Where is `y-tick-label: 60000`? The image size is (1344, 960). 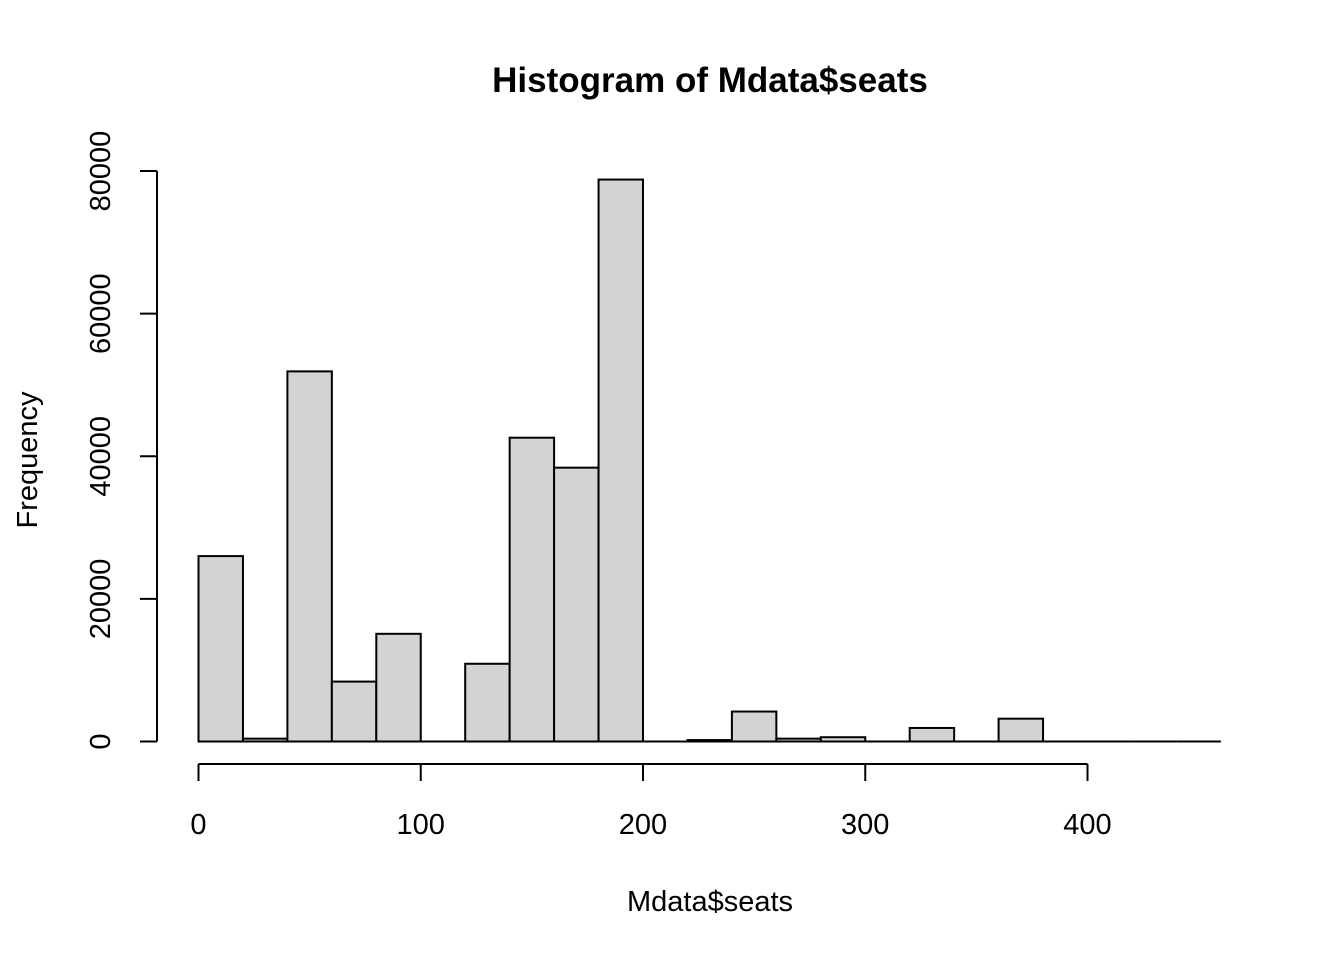 y-tick-label: 60000 is located at coordinates (101, 313).